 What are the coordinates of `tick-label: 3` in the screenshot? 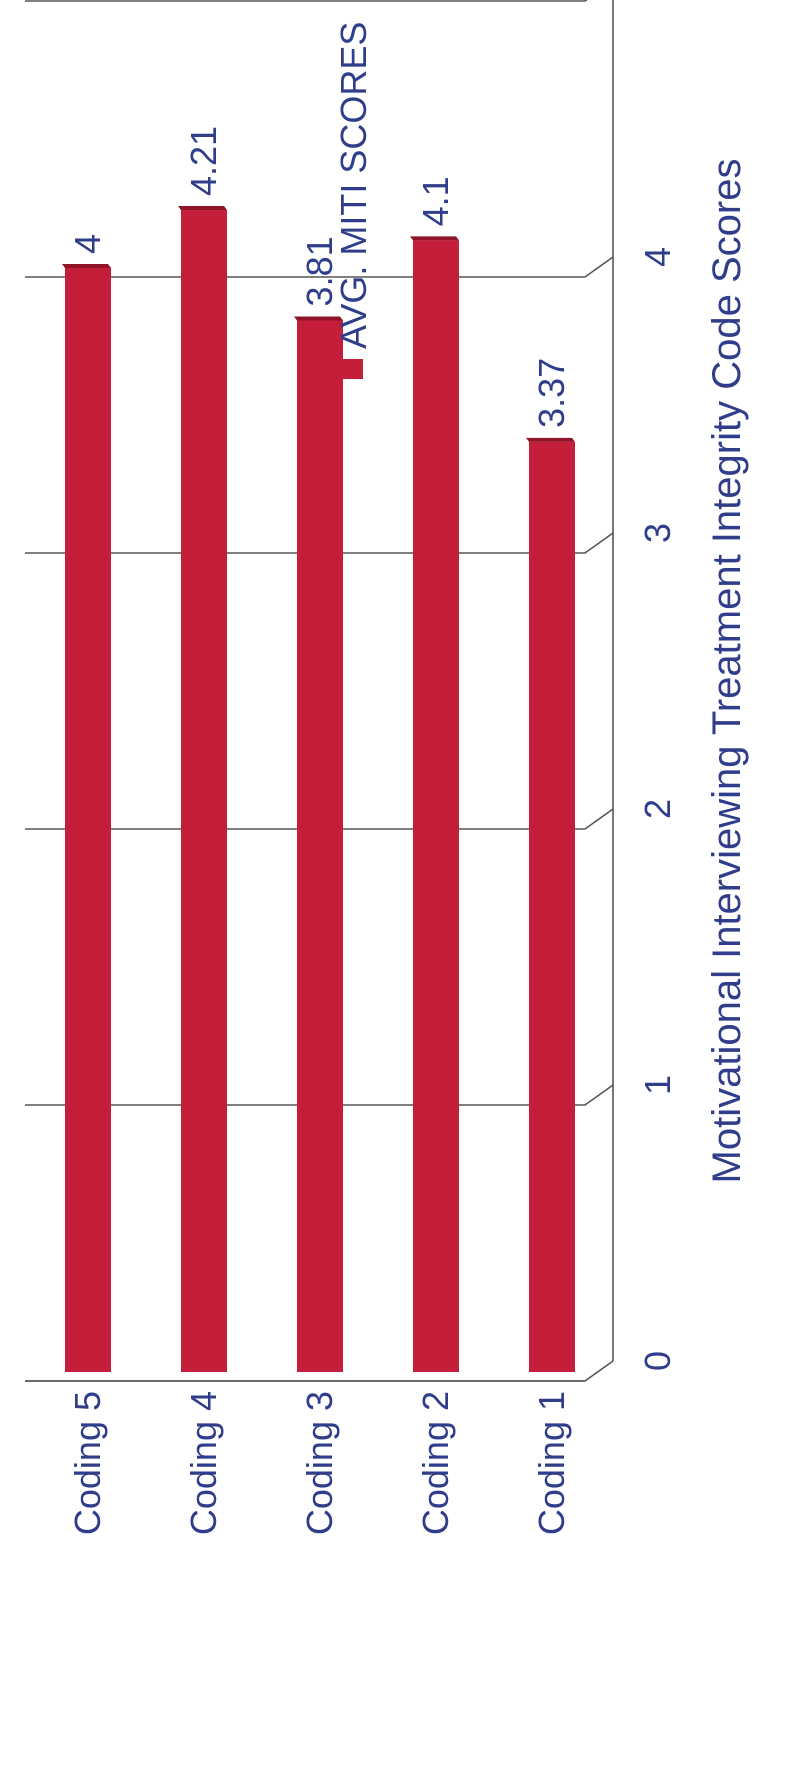 It's located at (657, 533).